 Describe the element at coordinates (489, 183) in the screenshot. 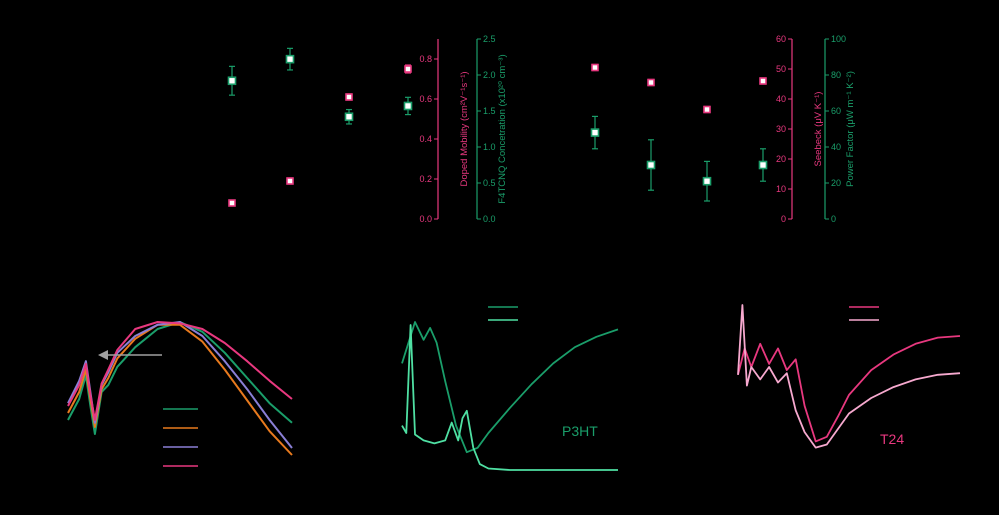

I see `y2-tick-label: 0.5` at that location.